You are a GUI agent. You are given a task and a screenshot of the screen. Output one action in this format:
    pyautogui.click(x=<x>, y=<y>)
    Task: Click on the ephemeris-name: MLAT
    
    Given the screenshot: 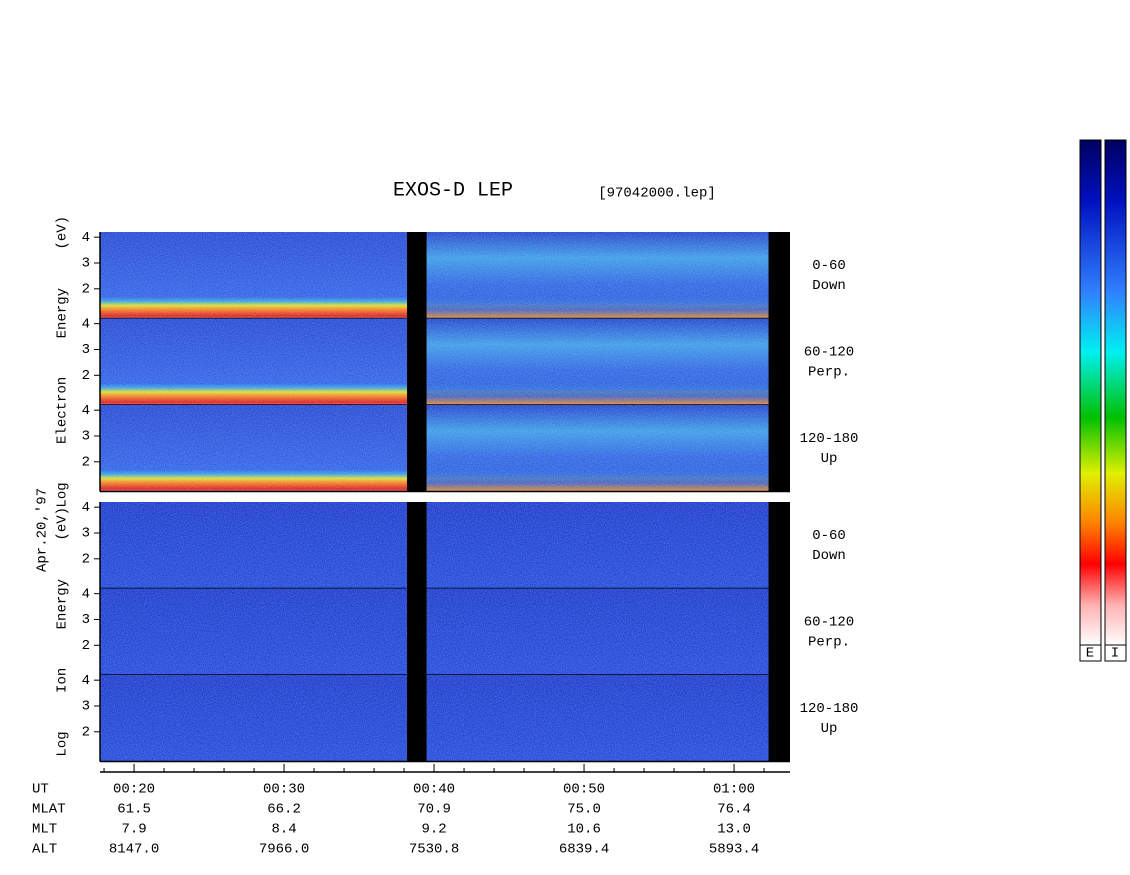 What is the action you would take?
    pyautogui.click(x=49, y=810)
    